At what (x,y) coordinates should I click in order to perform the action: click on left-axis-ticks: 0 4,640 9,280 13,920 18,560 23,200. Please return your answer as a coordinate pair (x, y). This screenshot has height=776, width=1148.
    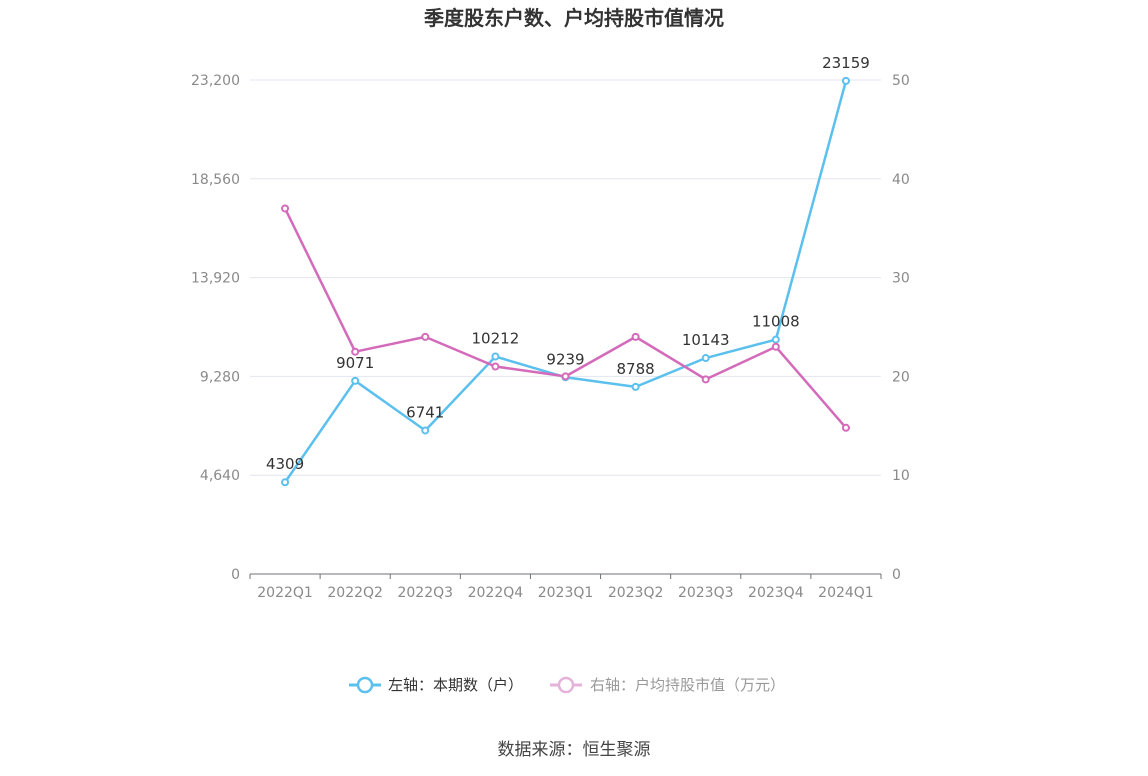
    Looking at the image, I should click on (215, 328).